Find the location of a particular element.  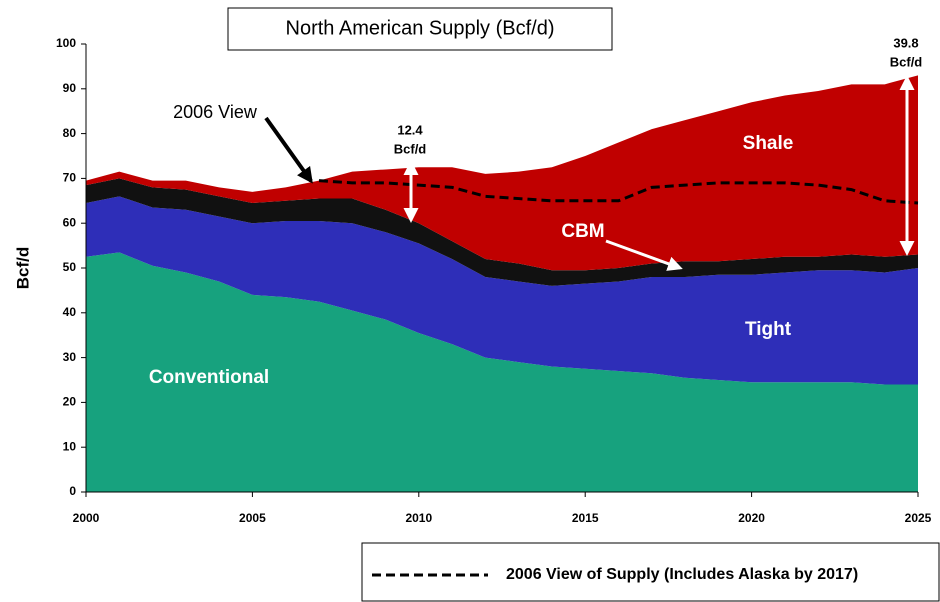

y-tick-label: 50 is located at coordinates (70, 267).